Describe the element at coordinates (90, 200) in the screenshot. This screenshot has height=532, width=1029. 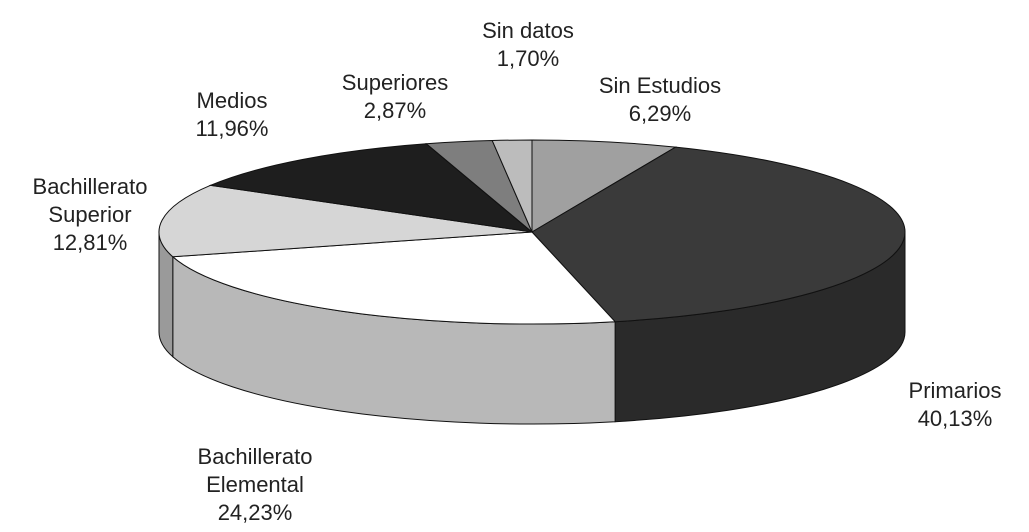
I see `category-name: Bachillerato Superior` at that location.